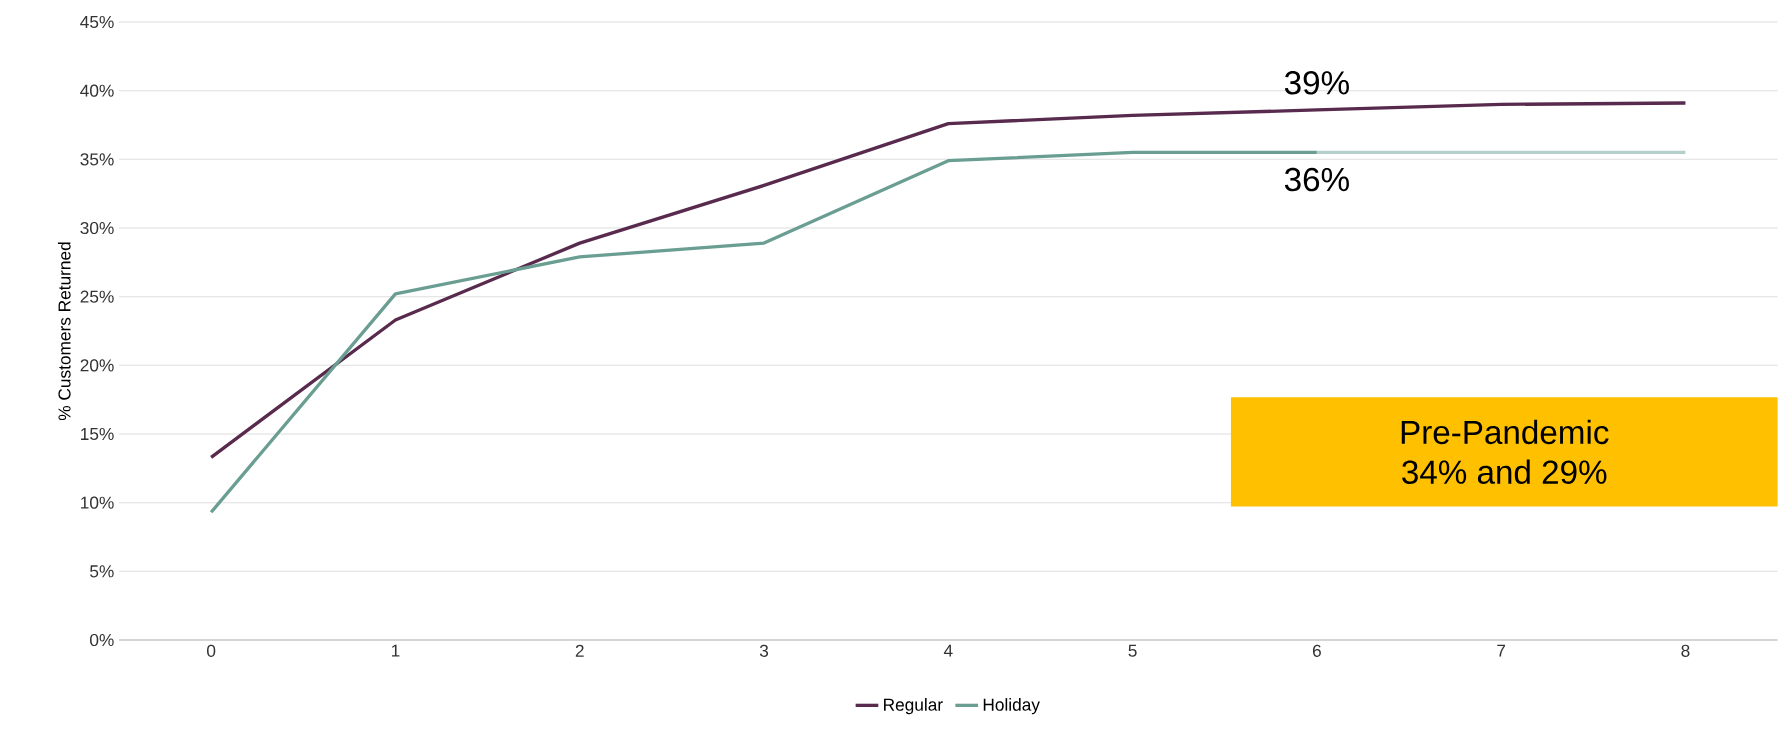 The width and height of the screenshot is (1781, 736). Describe the element at coordinates (97, 434) in the screenshot. I see `y-tick-label: 15%` at that location.